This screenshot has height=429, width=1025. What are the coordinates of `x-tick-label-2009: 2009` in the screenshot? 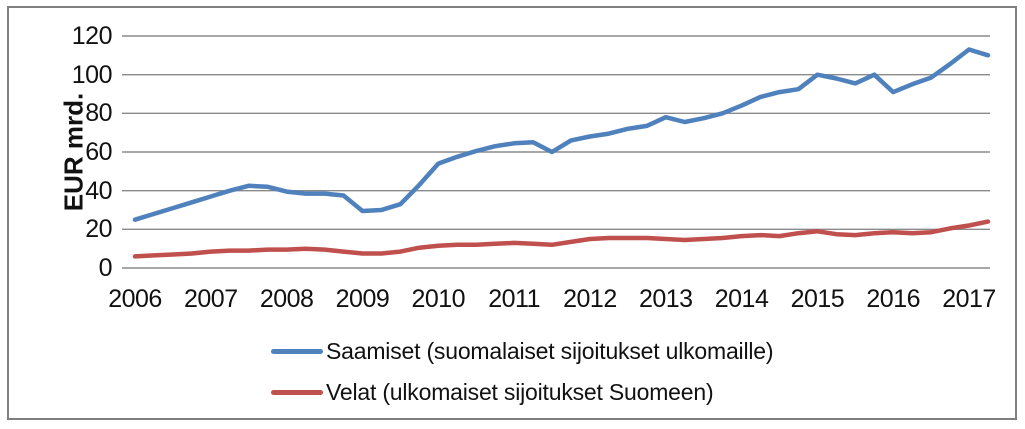 It's located at (362, 299).